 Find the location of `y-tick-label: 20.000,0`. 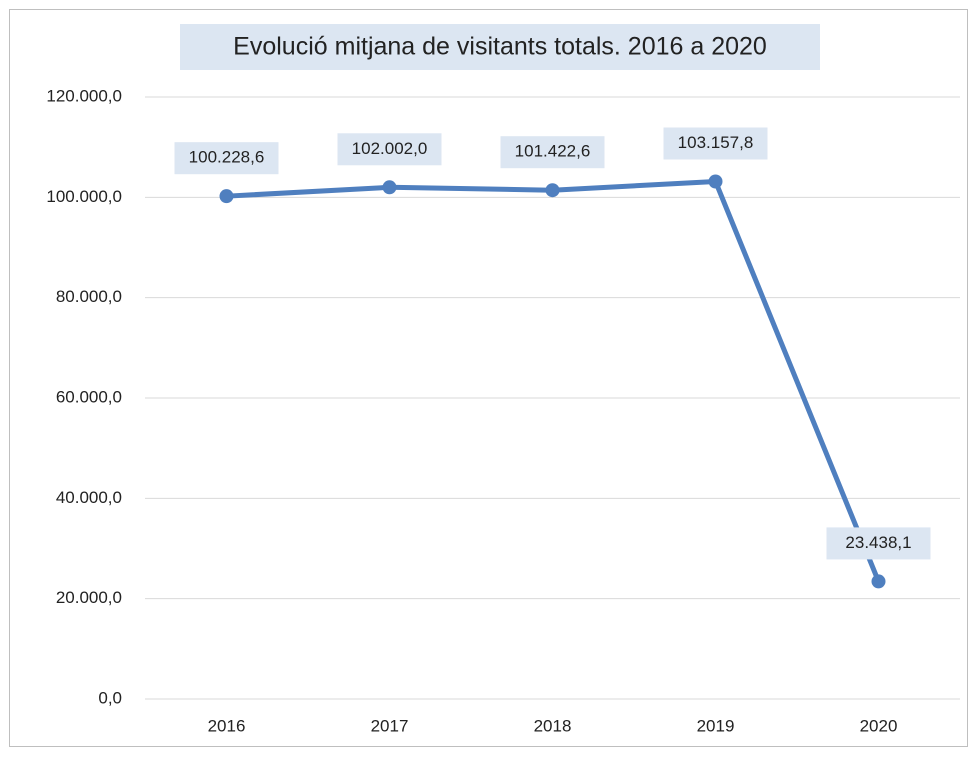

y-tick-label: 20.000,0 is located at coordinates (89, 597).